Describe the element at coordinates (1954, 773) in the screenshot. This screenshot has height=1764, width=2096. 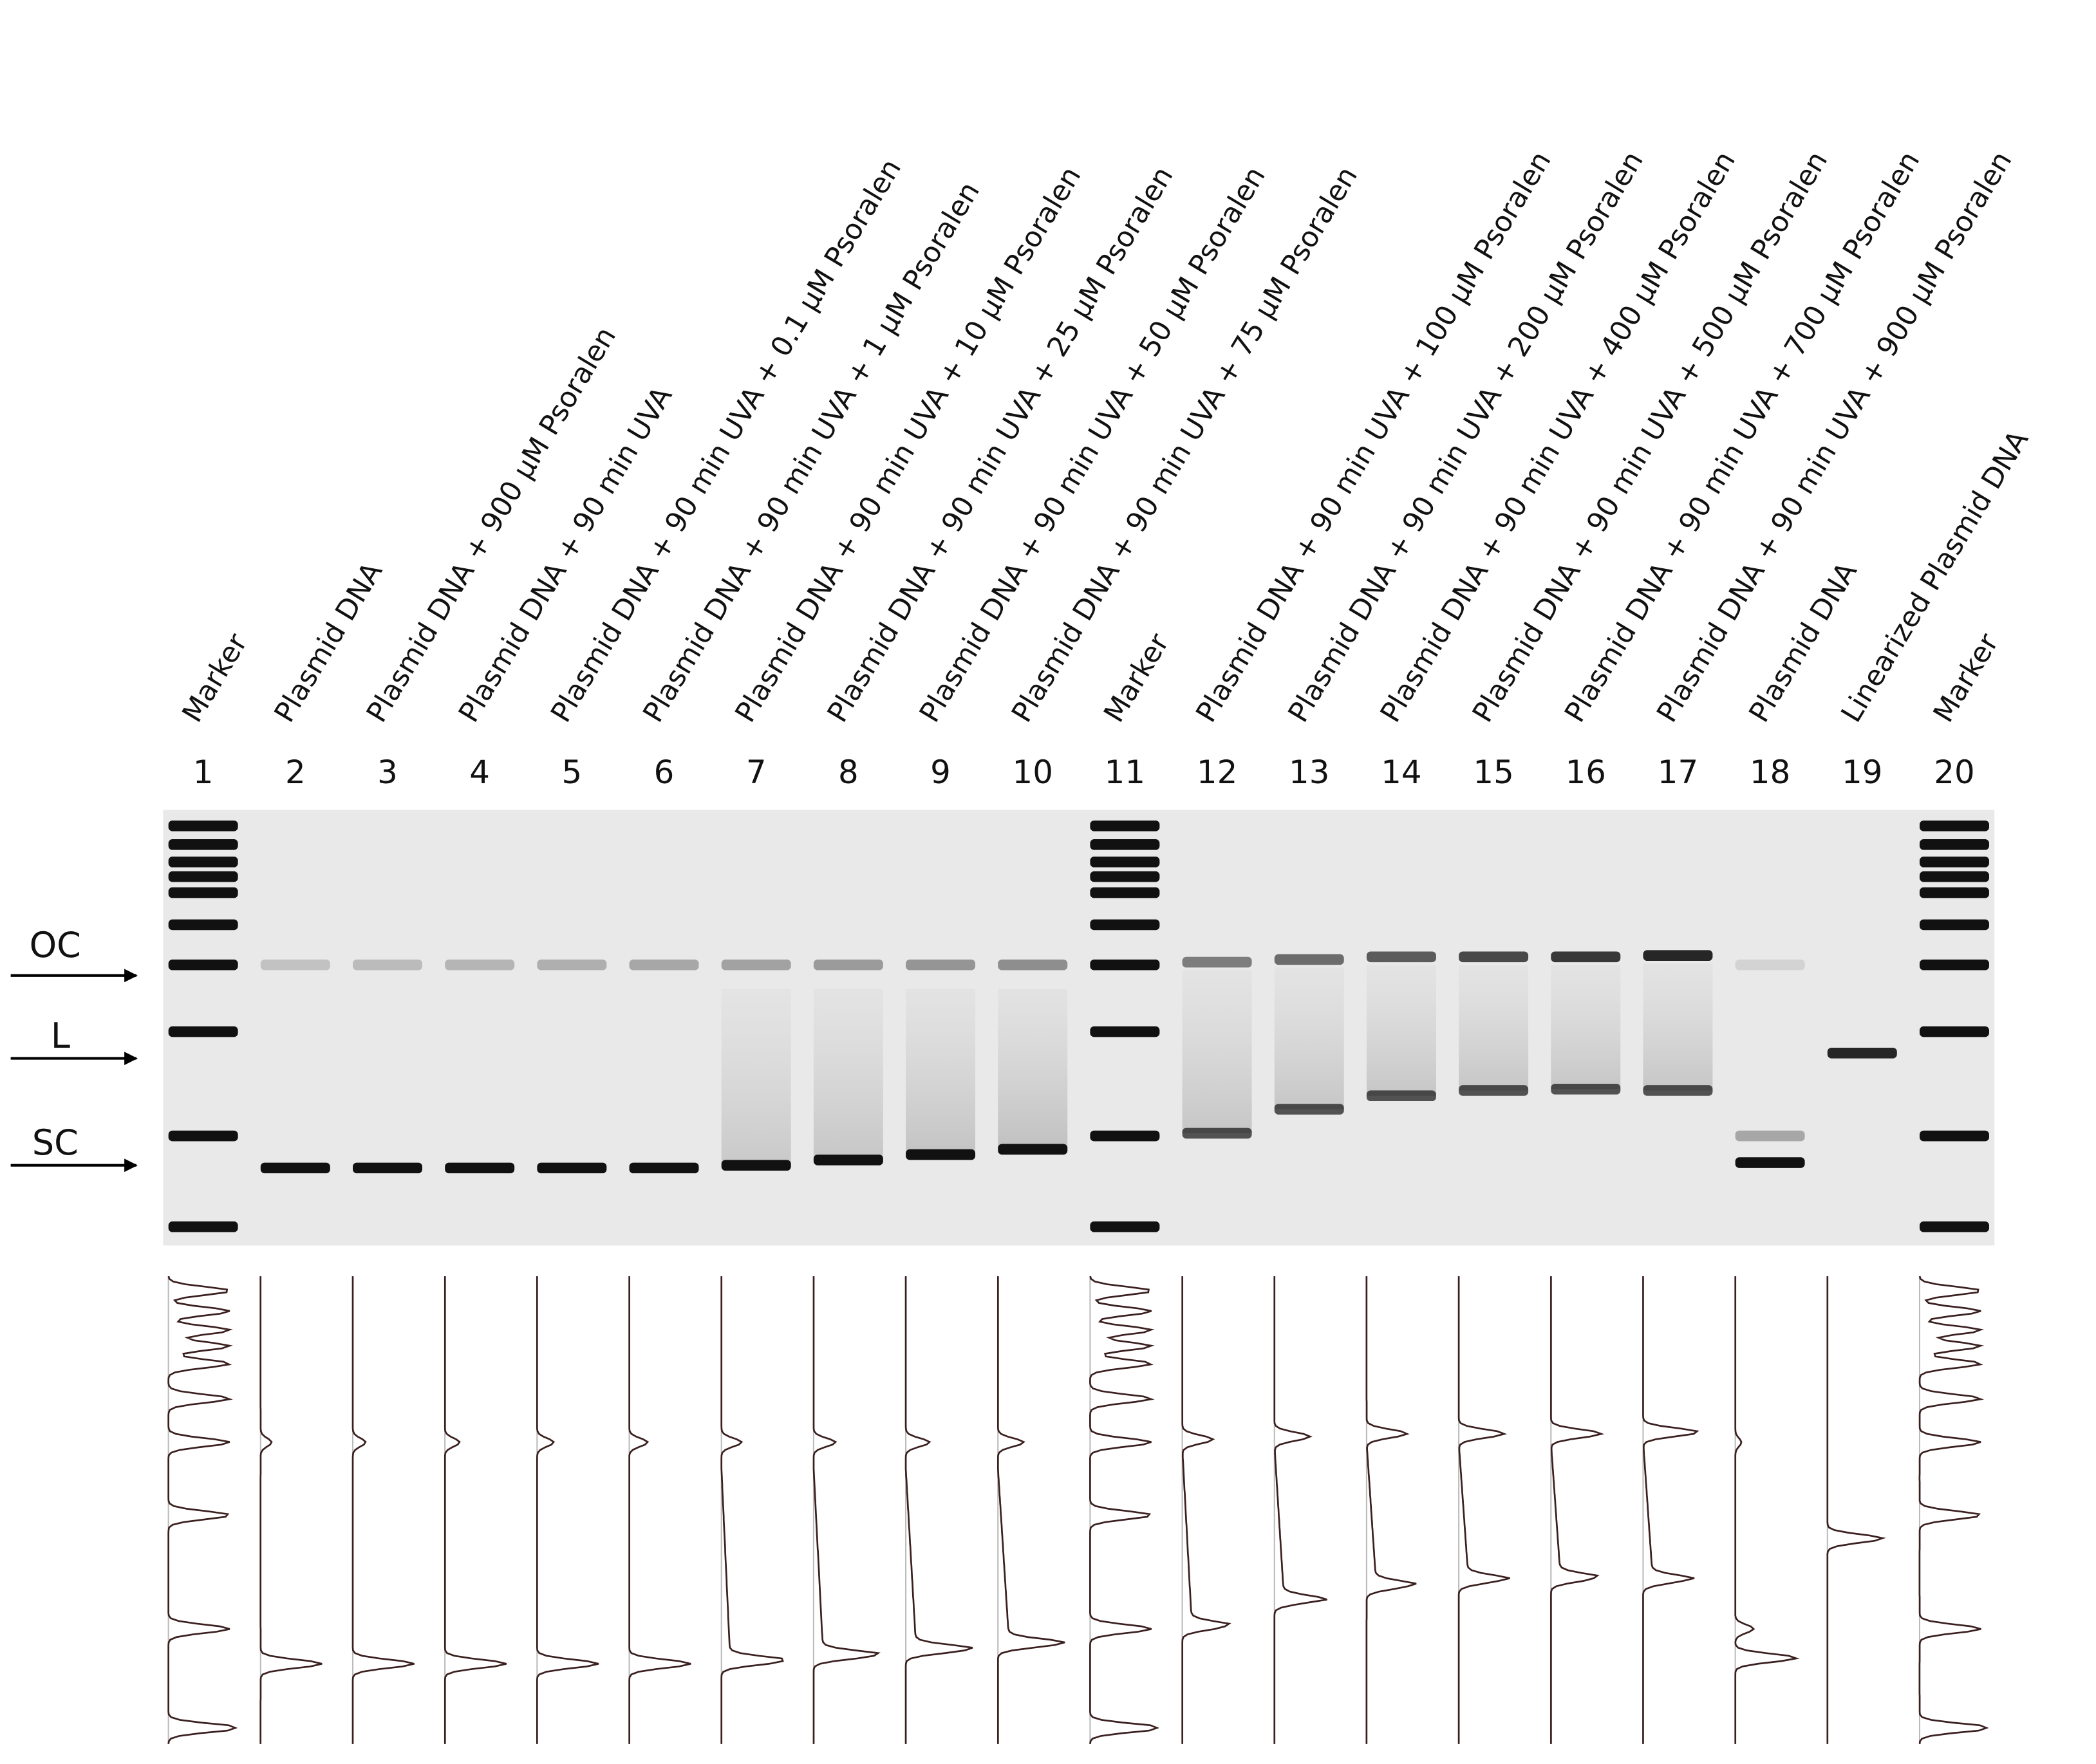
I see `lane-number: 20` at that location.